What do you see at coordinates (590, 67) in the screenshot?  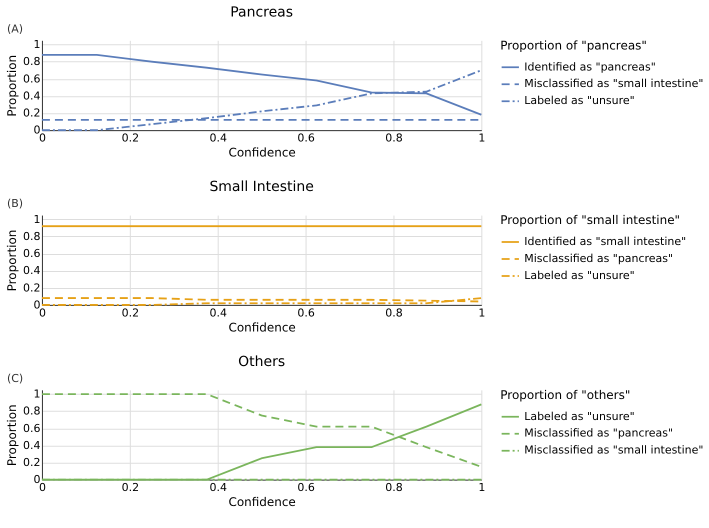 I see `legend-label: Identified as "pancreas"` at bounding box center [590, 67].